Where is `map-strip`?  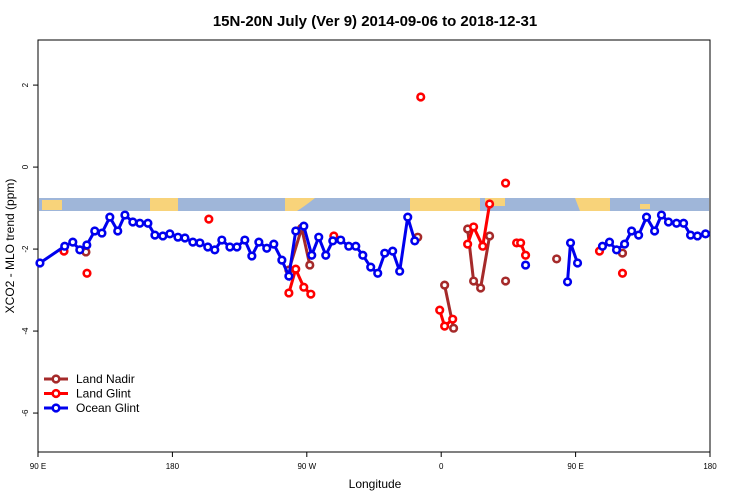
map-strip is located at coordinates (374, 204).